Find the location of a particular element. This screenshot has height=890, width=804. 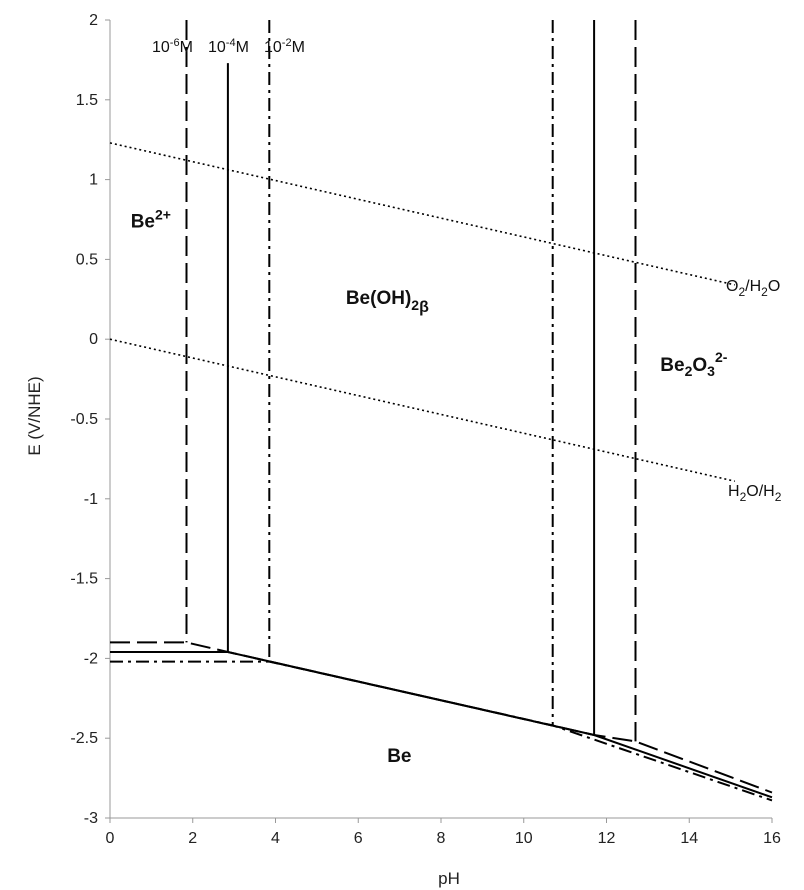

y-tick-label: -3 is located at coordinates (91, 818).